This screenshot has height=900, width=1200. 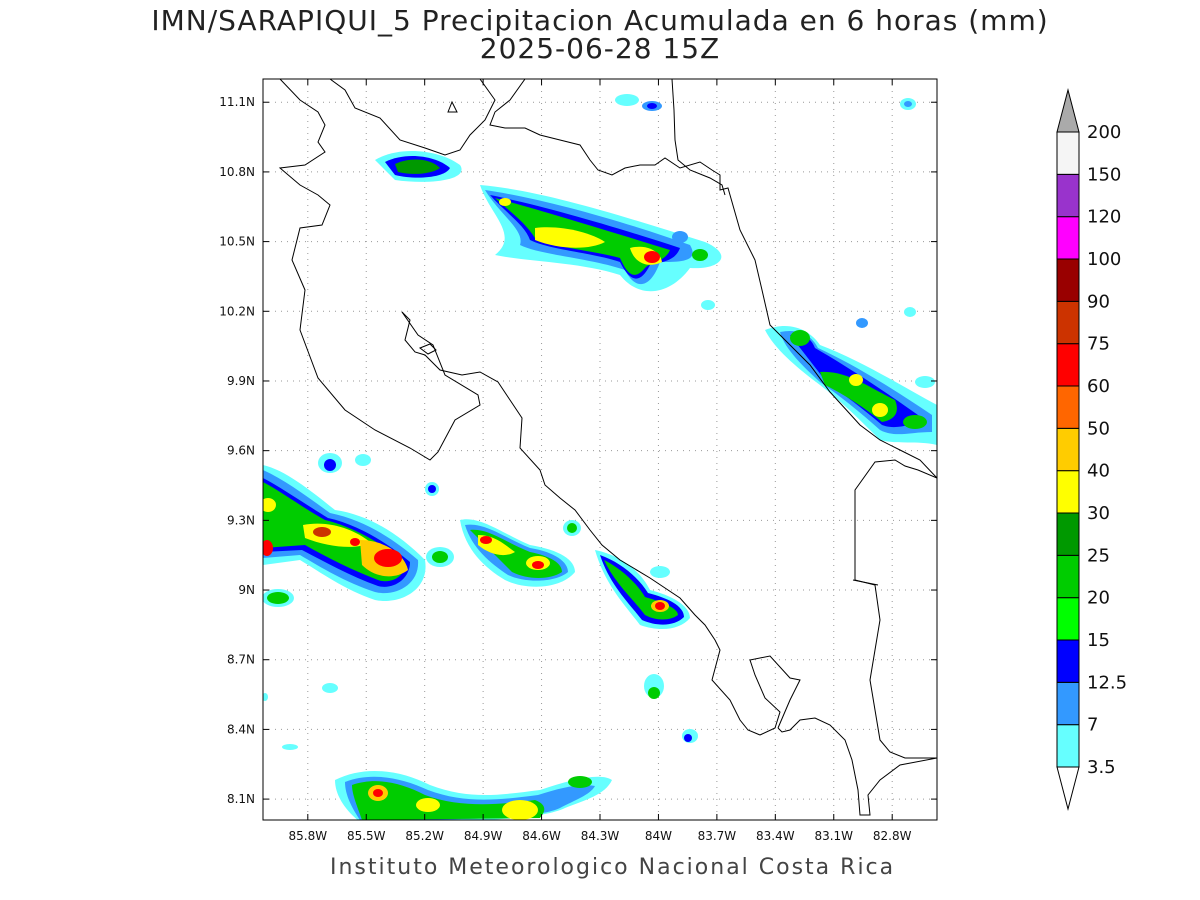 What do you see at coordinates (1068, 788) in the screenshot?
I see `colorbar-lower-arrow` at bounding box center [1068, 788].